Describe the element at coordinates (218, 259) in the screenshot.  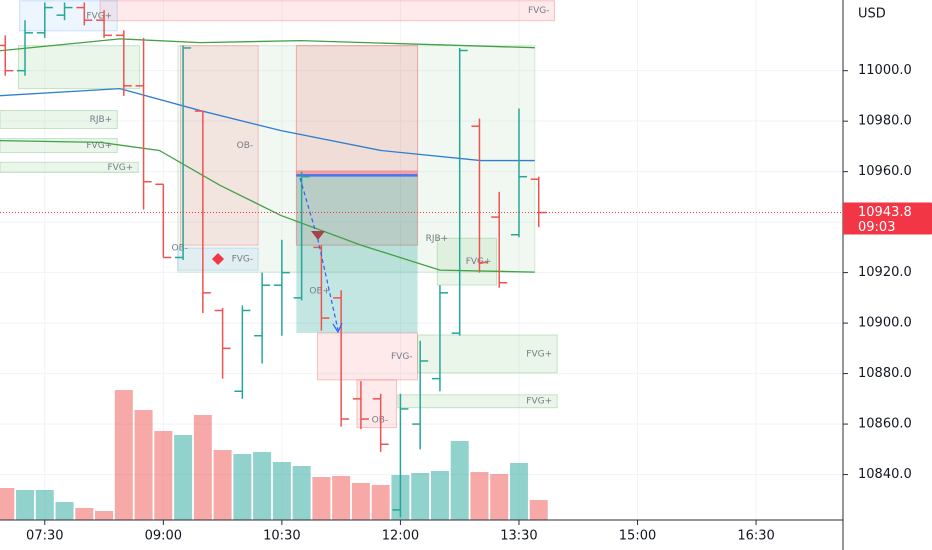
I see `diamond-marker` at that location.